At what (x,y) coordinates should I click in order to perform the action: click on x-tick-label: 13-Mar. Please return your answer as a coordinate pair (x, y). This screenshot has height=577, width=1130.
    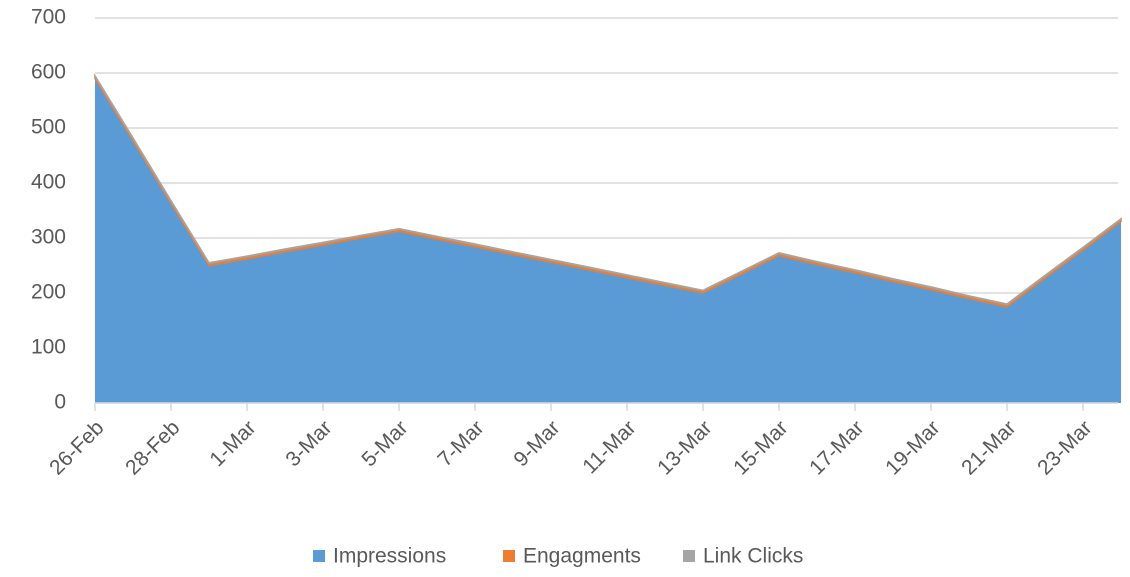
    Looking at the image, I should click on (684, 447).